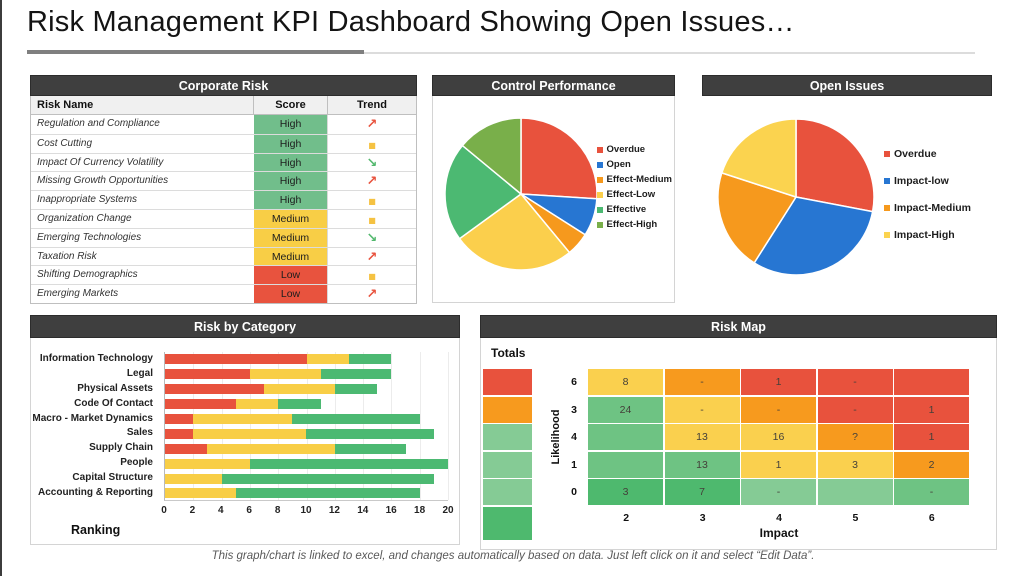 This screenshot has width=1024, height=576. Describe the element at coordinates (618, 164) in the screenshot. I see `legend-label: Open` at that location.